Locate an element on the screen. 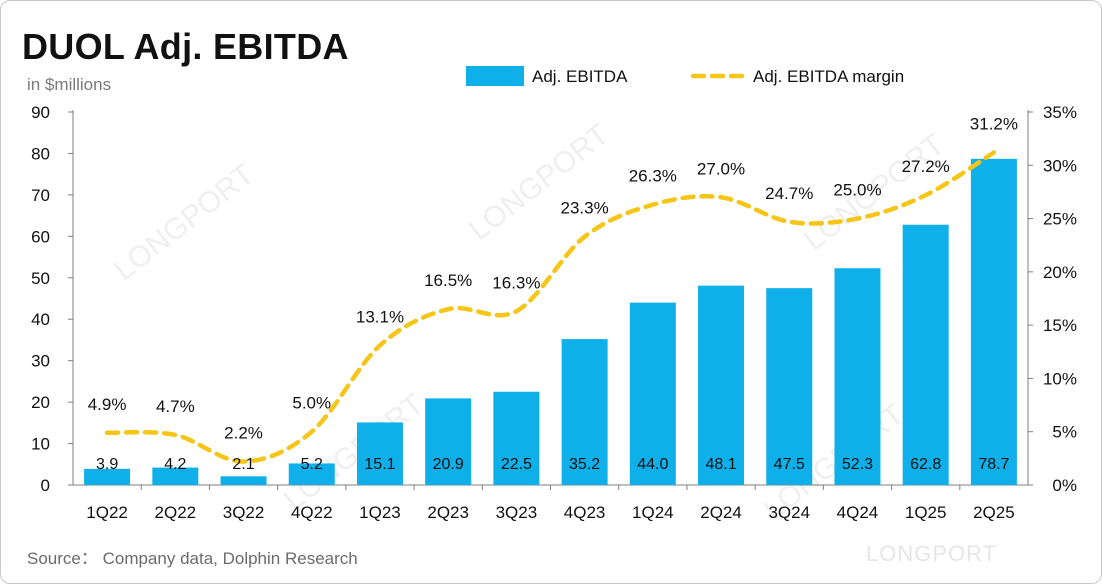 This screenshot has width=1102, height=584. bar-value-label: 5.2 is located at coordinates (312, 464).